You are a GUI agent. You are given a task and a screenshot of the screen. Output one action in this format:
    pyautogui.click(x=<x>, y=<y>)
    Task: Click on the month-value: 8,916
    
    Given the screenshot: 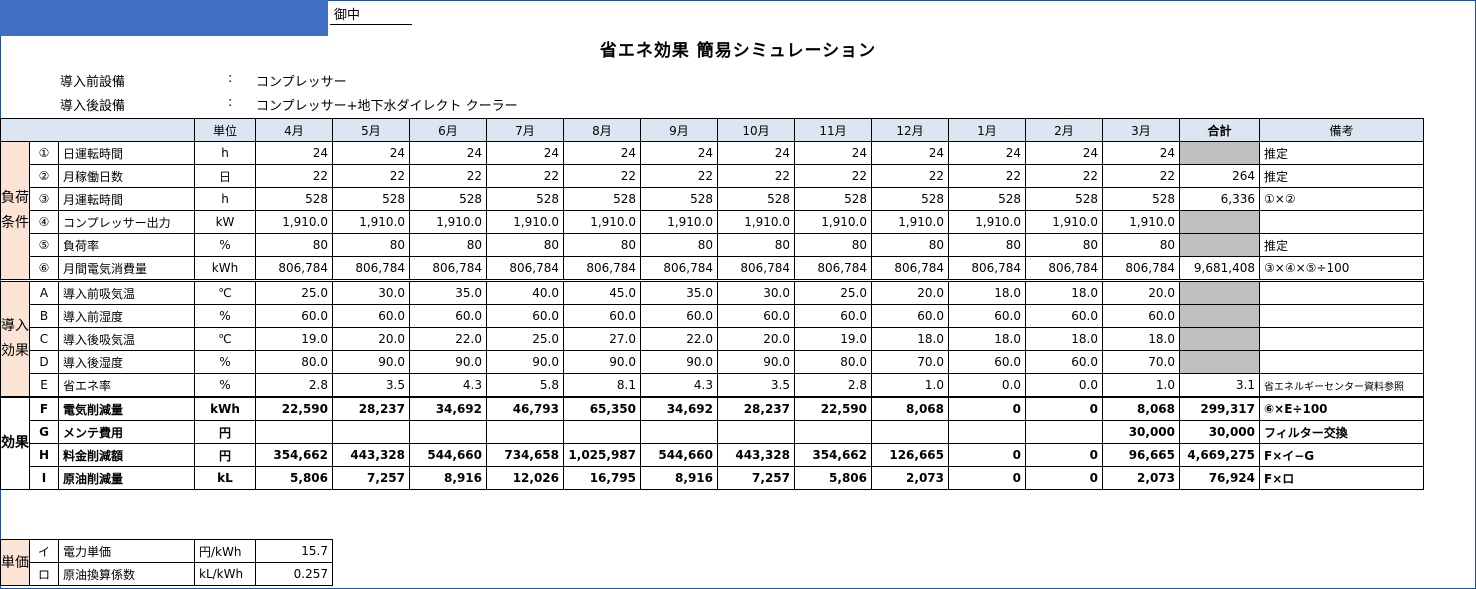 What is the action you would take?
    pyautogui.click(x=448, y=478)
    